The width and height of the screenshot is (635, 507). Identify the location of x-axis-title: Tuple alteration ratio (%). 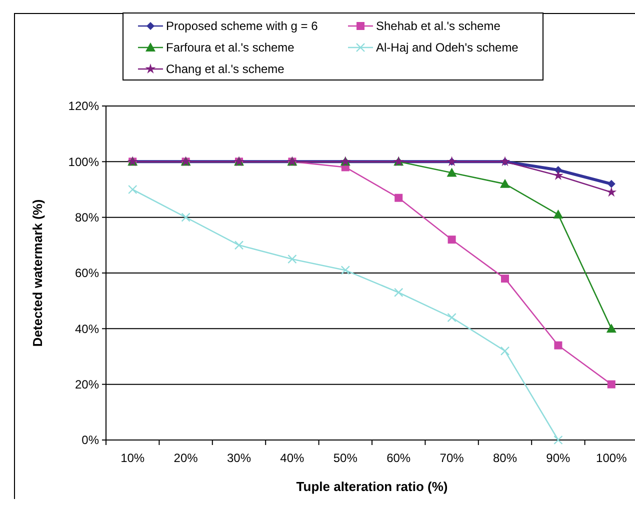
(372, 486).